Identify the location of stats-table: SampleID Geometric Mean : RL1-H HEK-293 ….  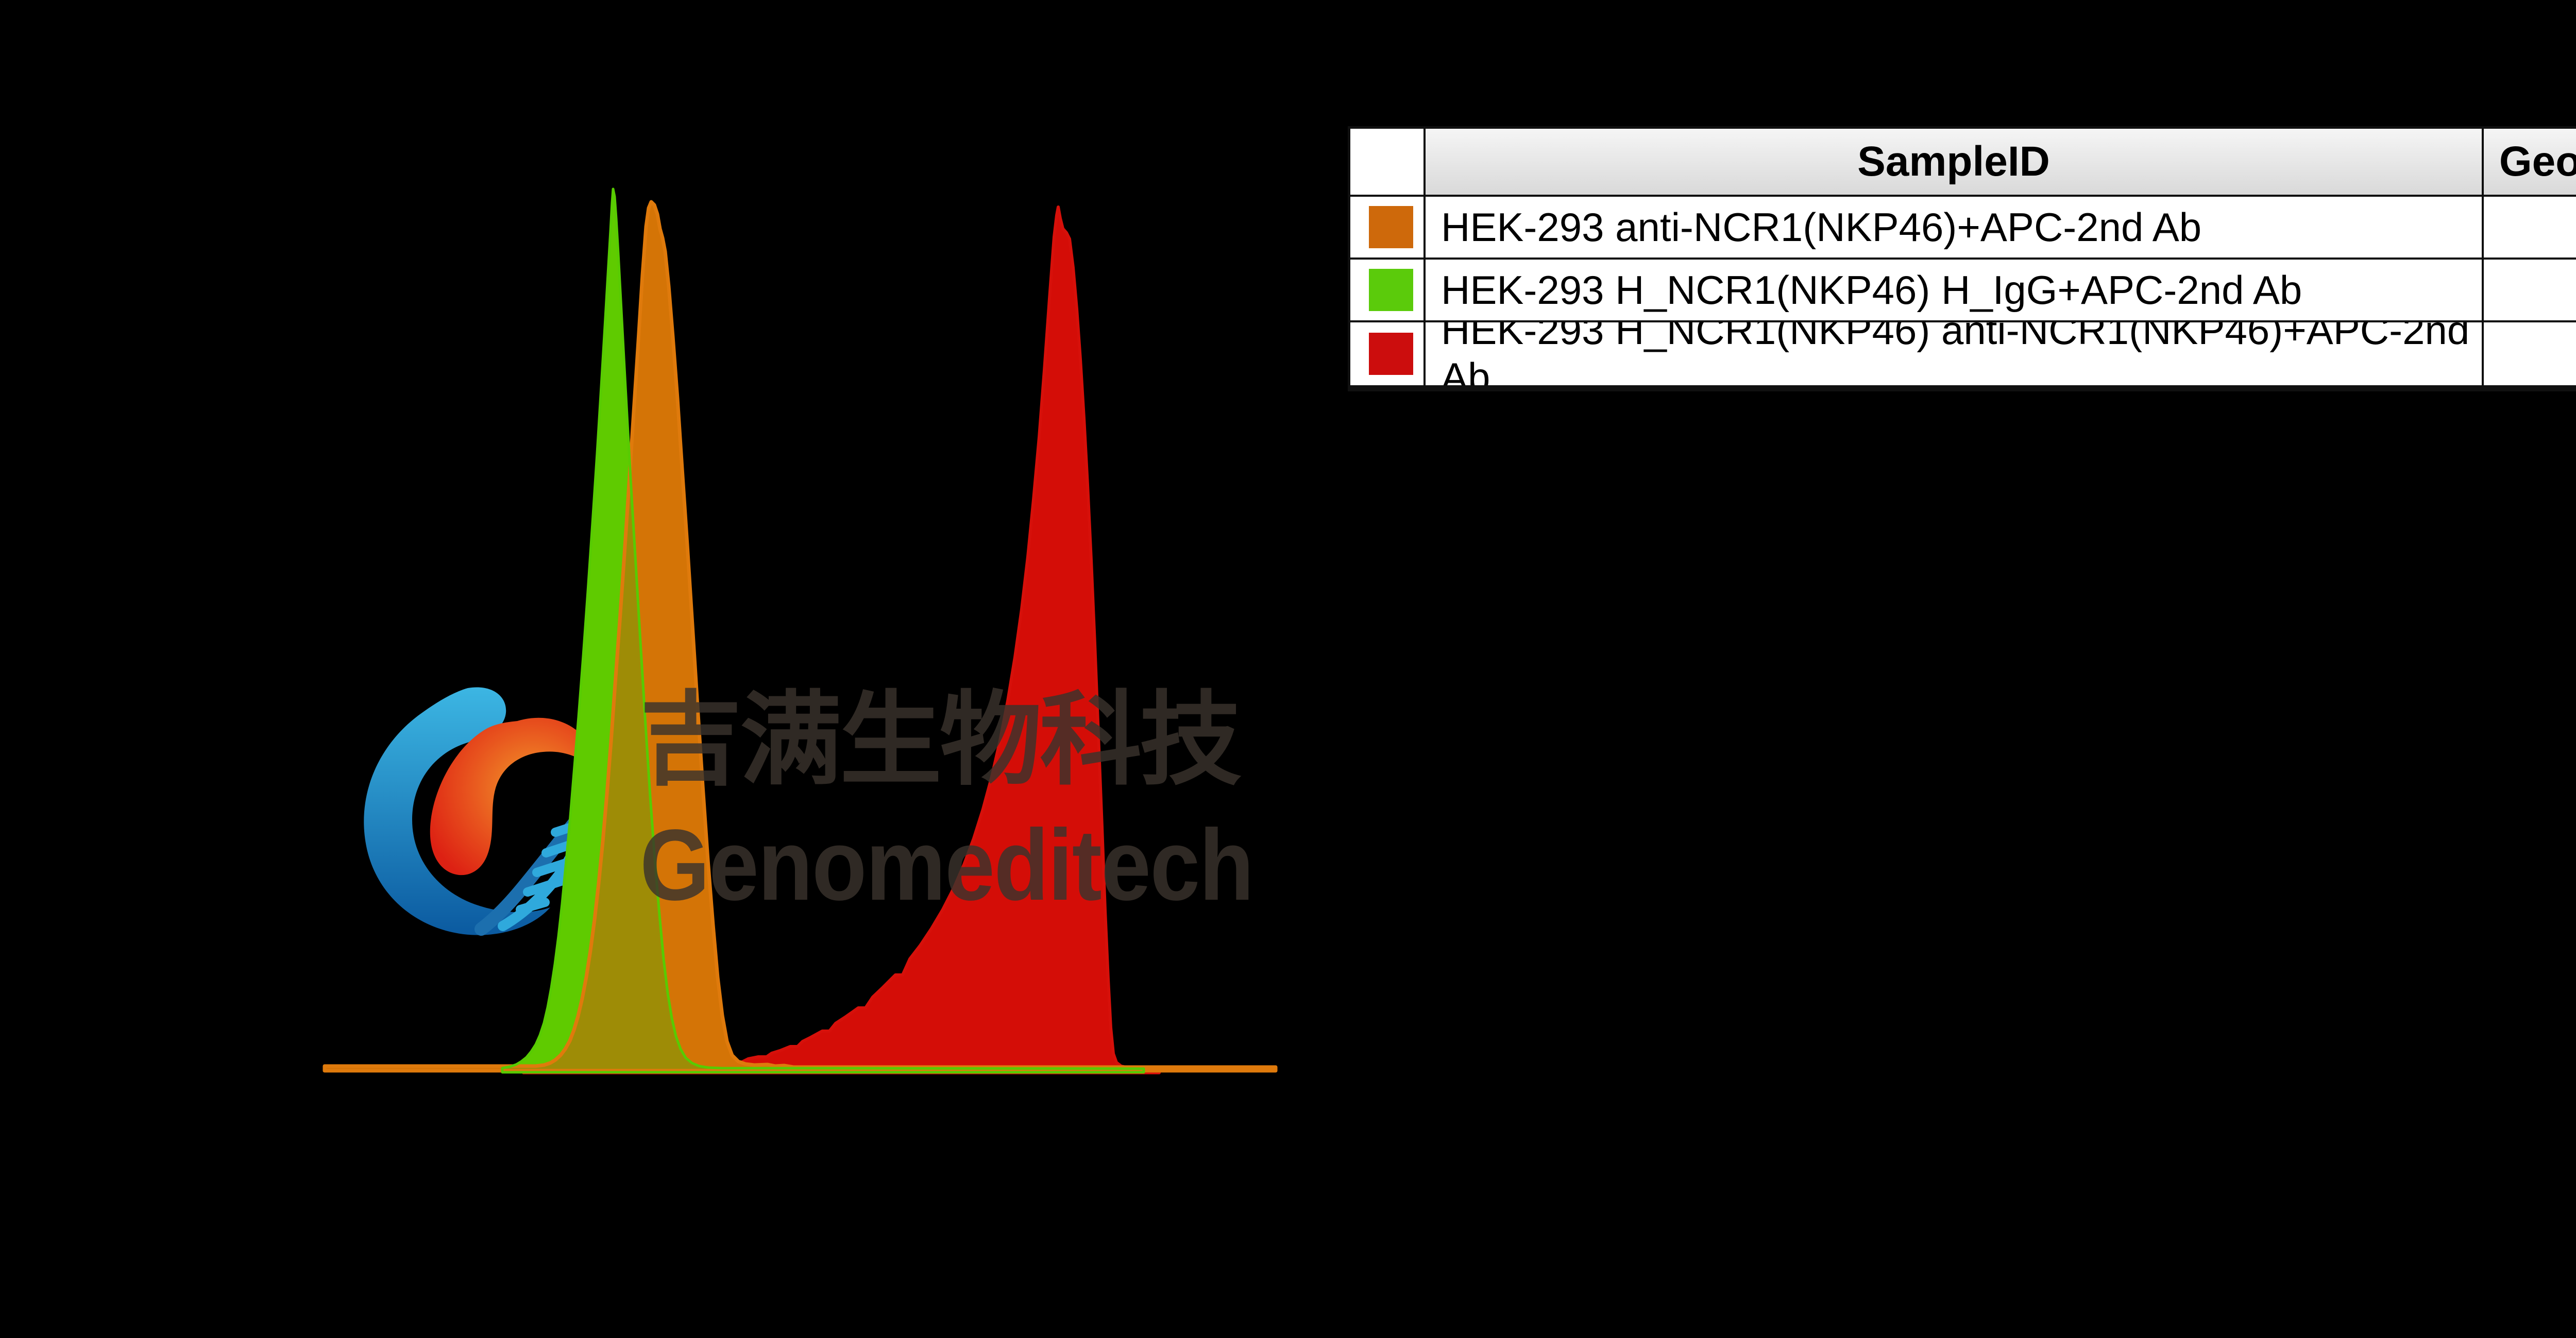
(1962, 258).